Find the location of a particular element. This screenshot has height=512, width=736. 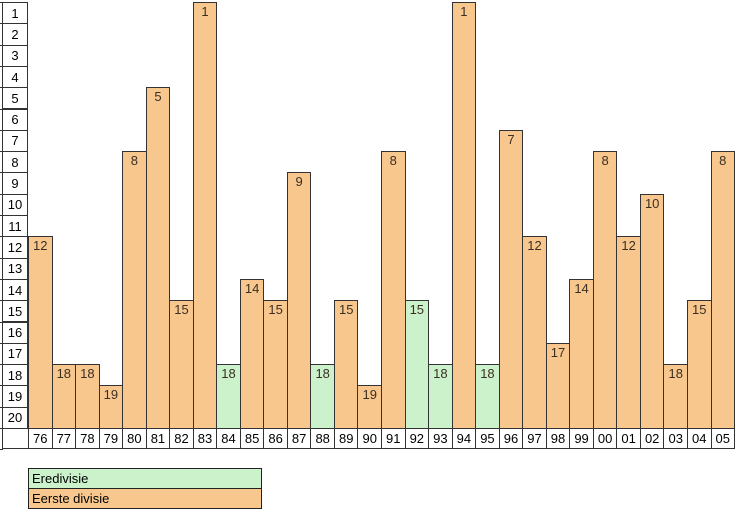

x-axis-cell-02: 02 is located at coordinates (652, 438).